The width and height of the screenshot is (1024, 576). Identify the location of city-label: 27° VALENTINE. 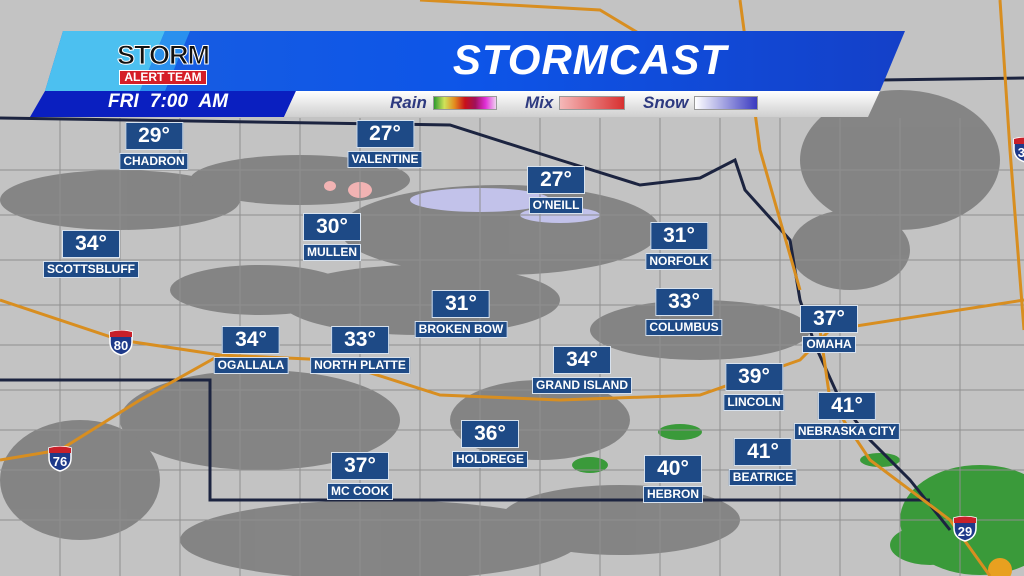
(385, 144).